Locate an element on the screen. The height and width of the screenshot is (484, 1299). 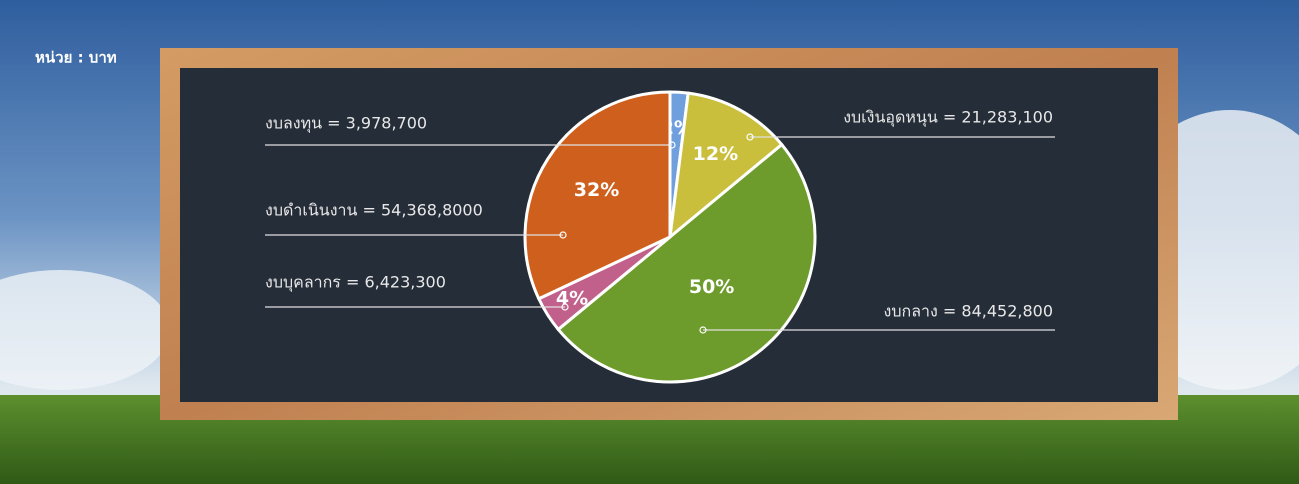
category-label: งบลงทุน = 3,978,700 is located at coordinates (346, 124).